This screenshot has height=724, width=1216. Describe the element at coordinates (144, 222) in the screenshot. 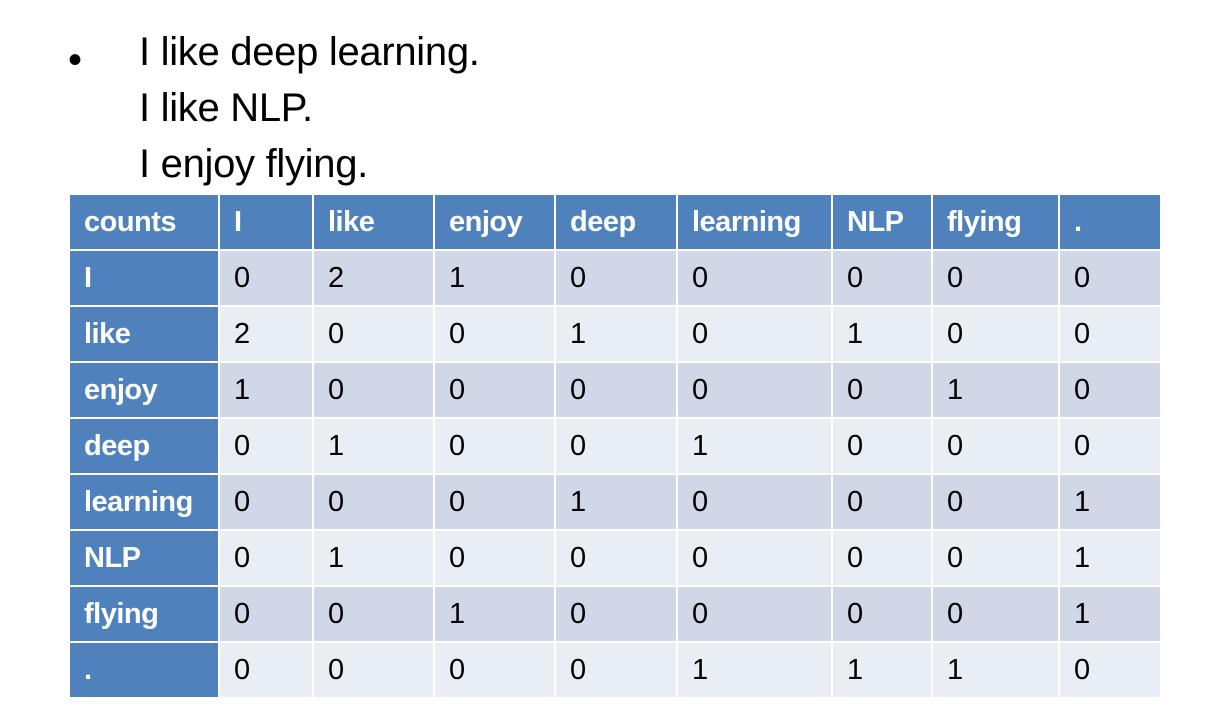

I see `corner-header: counts` at that location.